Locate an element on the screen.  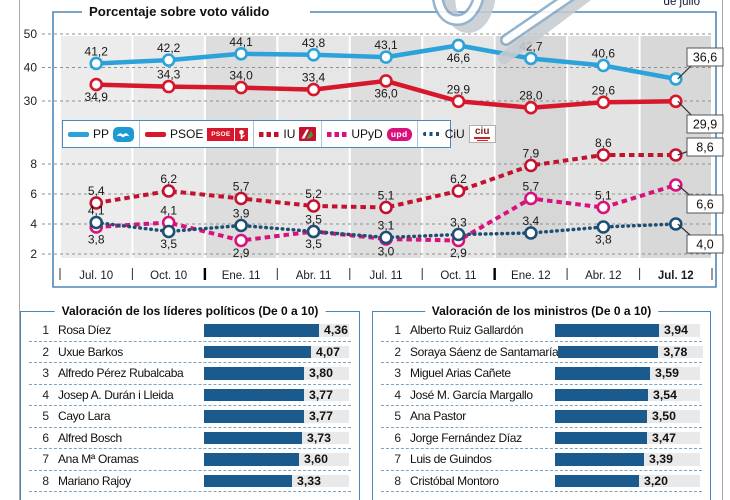
y-axis-tick: 30 is located at coordinates (31, 101).